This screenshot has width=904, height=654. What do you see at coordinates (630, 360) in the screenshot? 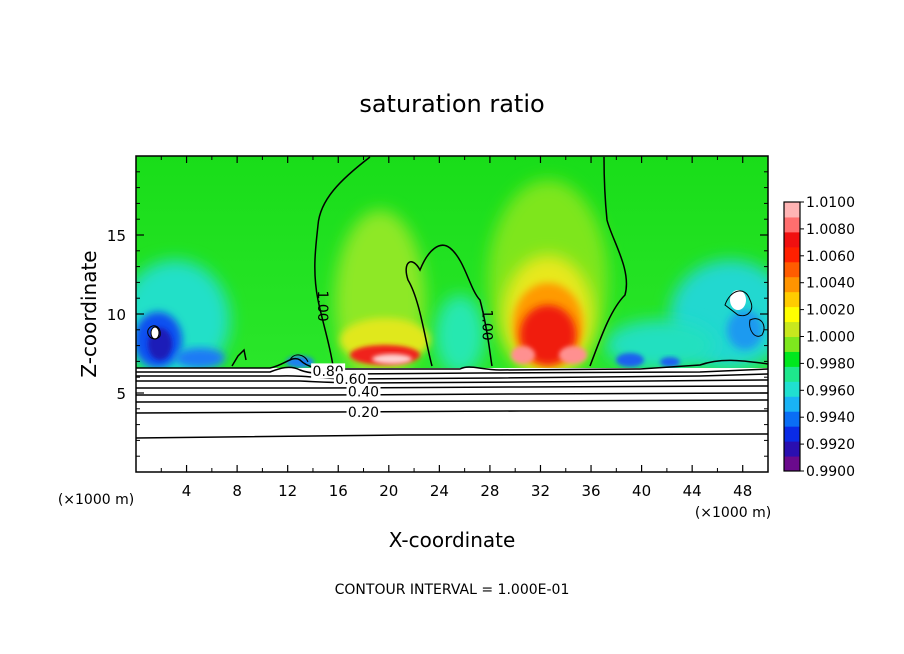
I see `field-blue-spot1` at bounding box center [630, 360].